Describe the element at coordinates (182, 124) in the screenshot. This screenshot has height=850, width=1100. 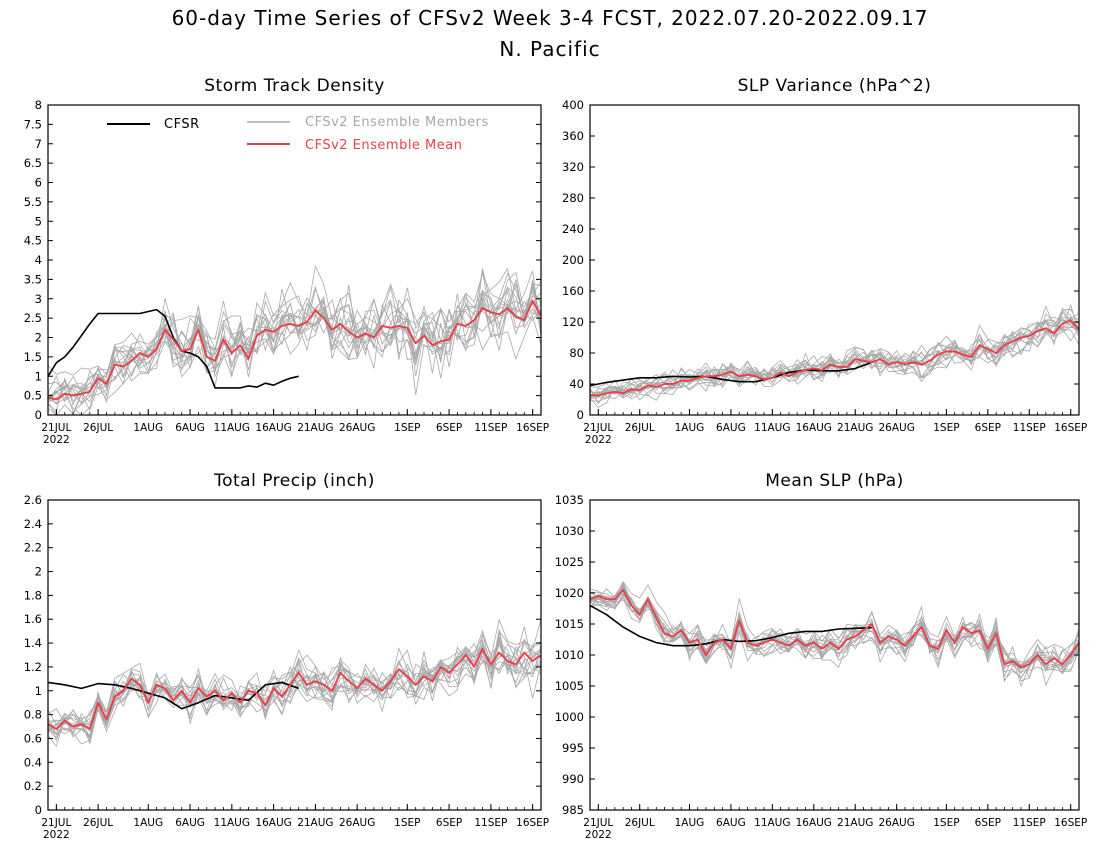
I see `legend-cfsr-label: CFSR` at that location.